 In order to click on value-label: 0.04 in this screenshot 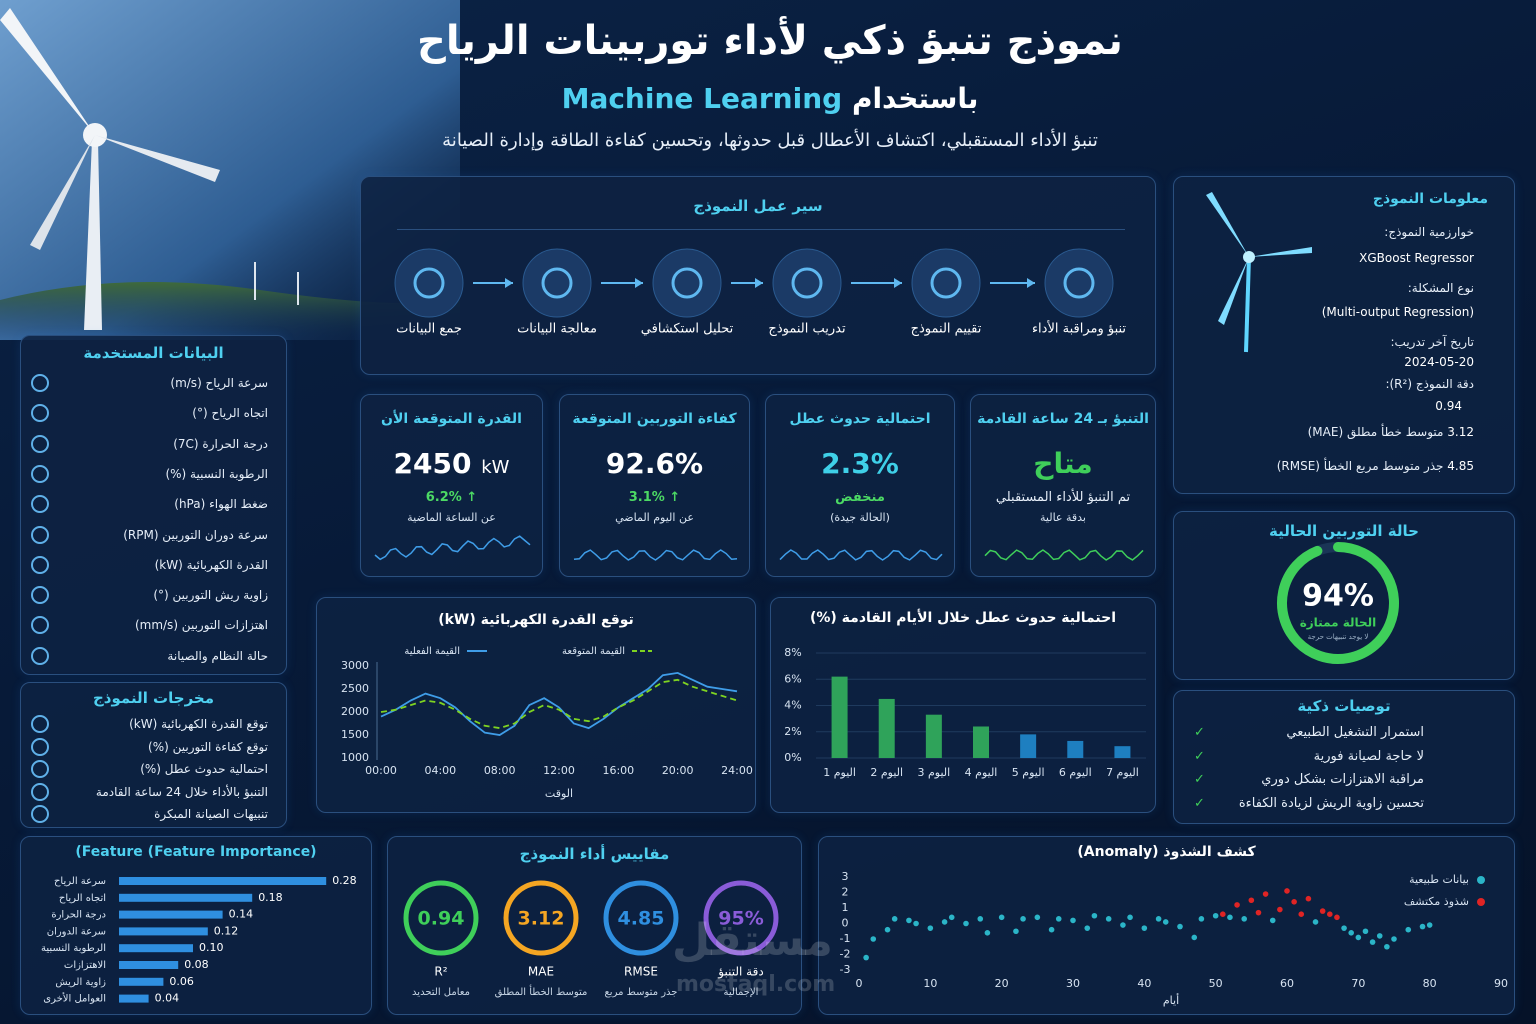, I will do `click(167, 998)`.